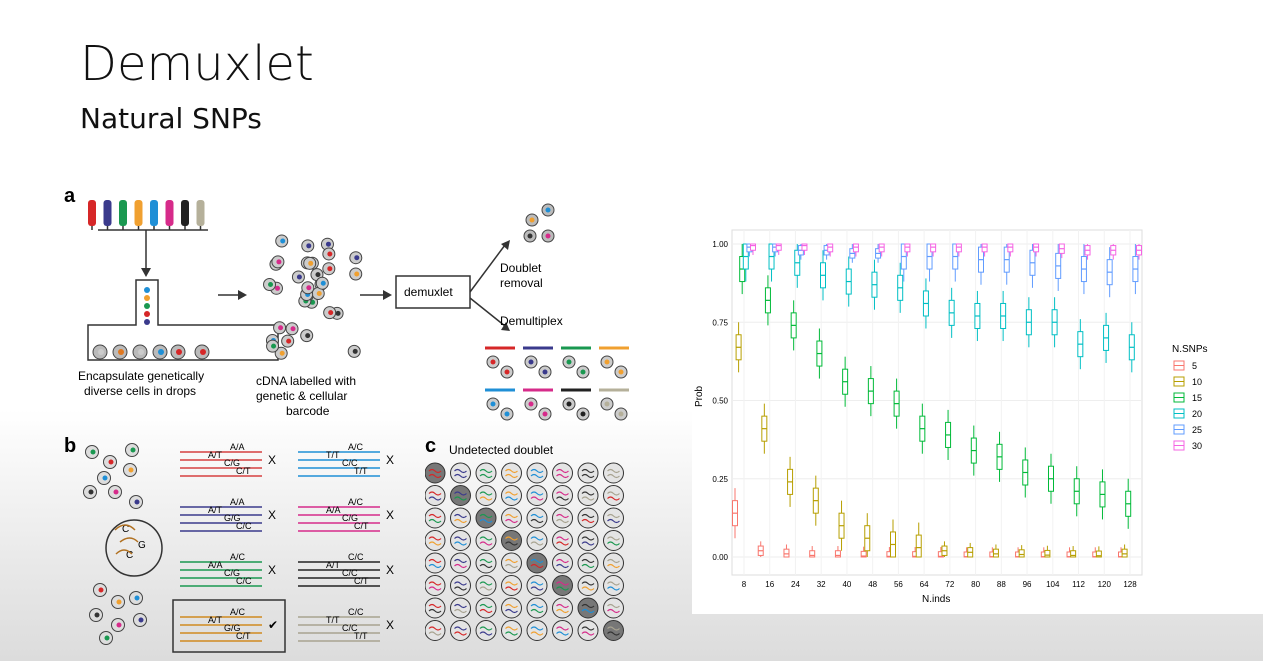  I want to click on genotype-group-2: A/C A/AC/GC/C X, so click(228, 569).